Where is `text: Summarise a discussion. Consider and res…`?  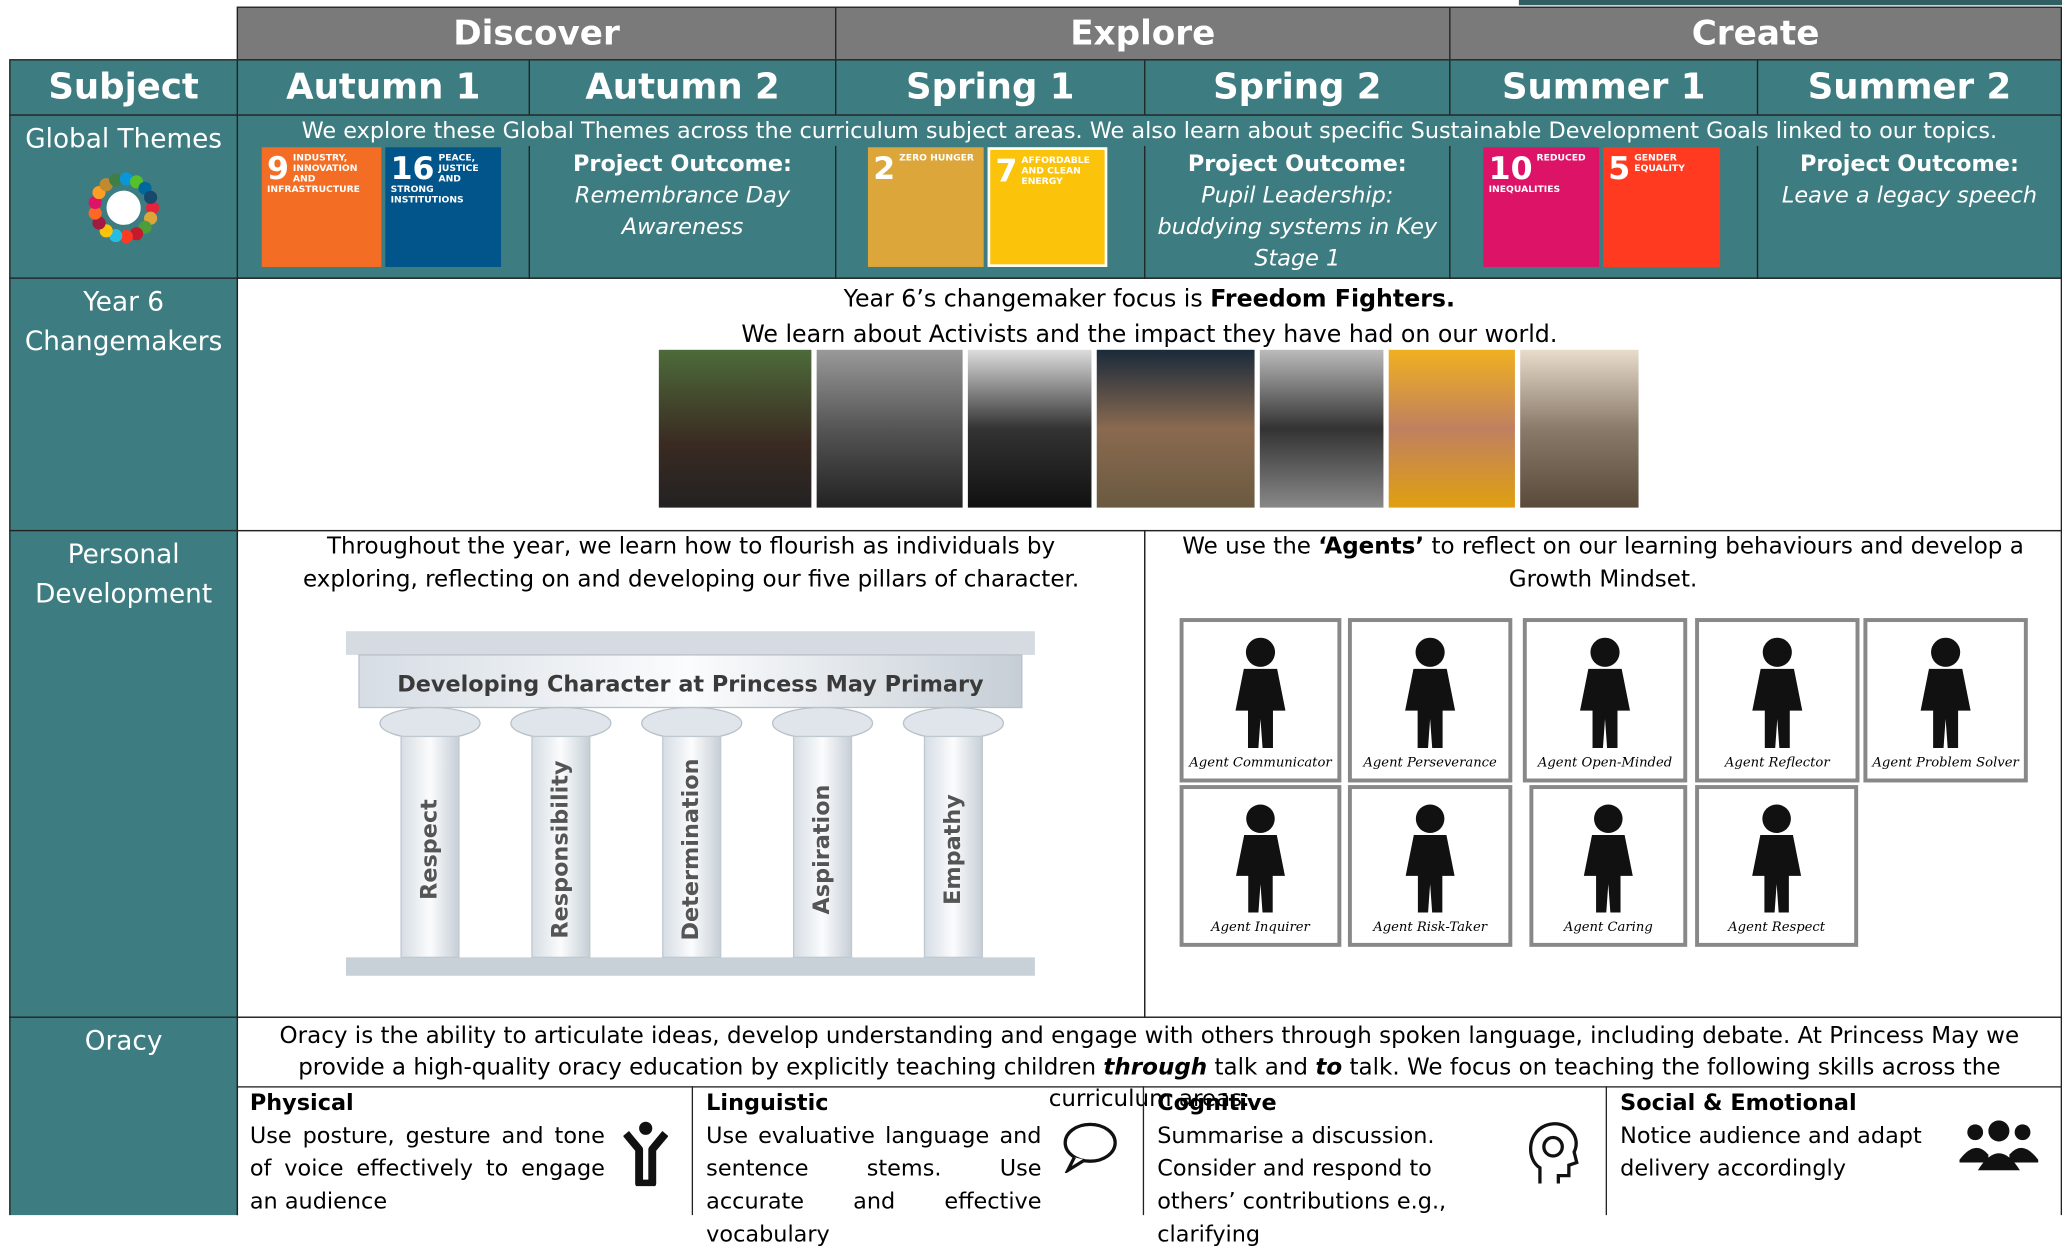 text: Summarise a discussion. Consider and res… is located at coordinates (1302, 1185).